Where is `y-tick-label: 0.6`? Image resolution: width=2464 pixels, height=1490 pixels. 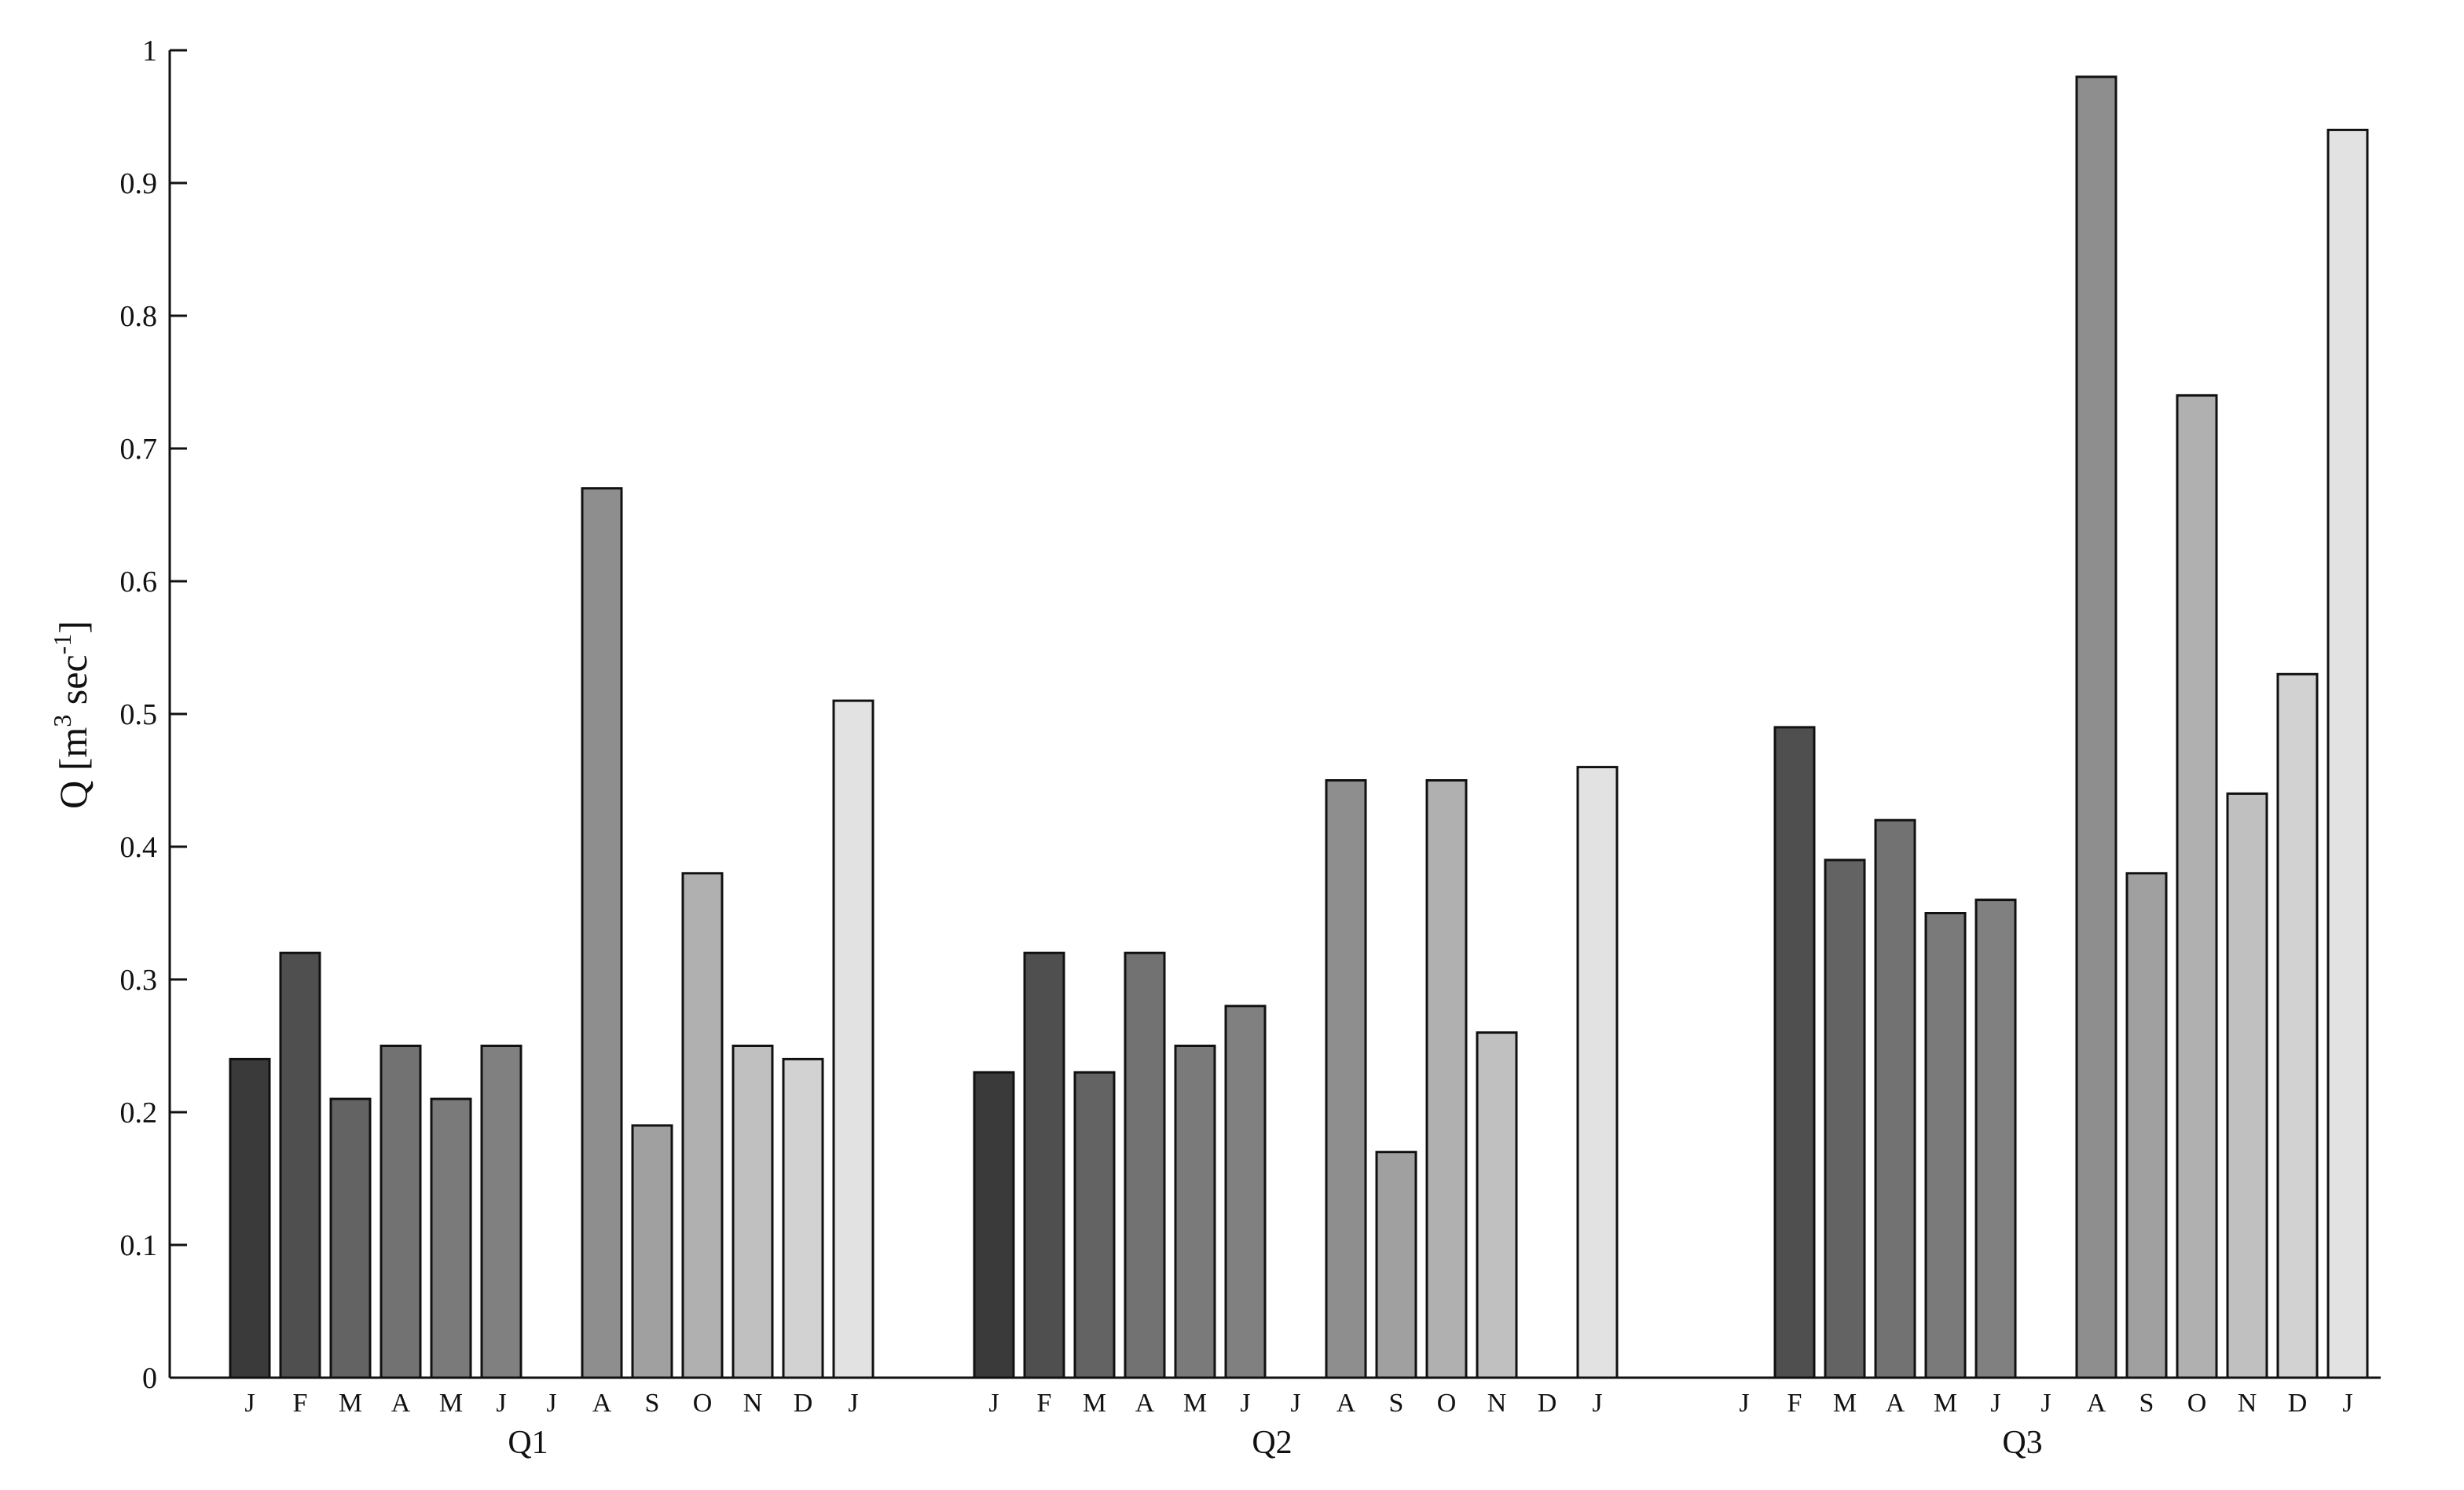
y-tick-label: 0.6 is located at coordinates (139, 582).